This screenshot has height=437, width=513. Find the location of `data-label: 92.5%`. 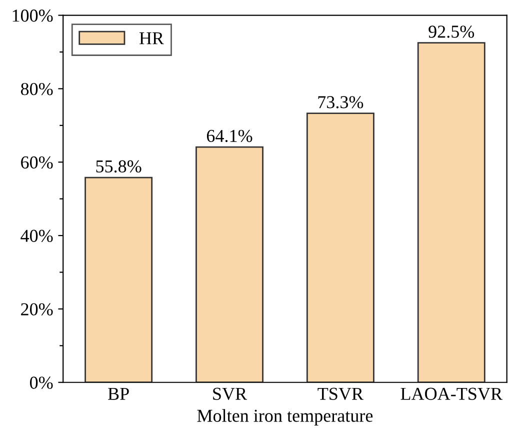

data-label: 92.5% is located at coordinates (451, 32).